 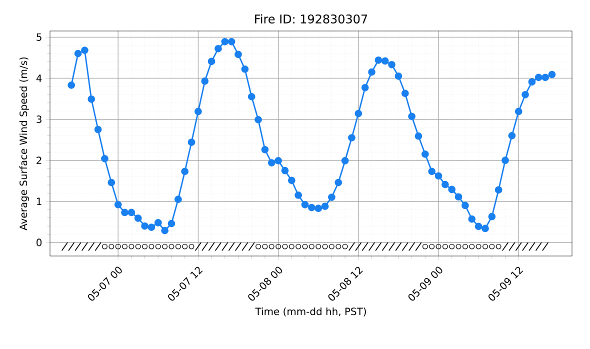 I want to click on y-tick-label: 5, so click(x=39, y=37).